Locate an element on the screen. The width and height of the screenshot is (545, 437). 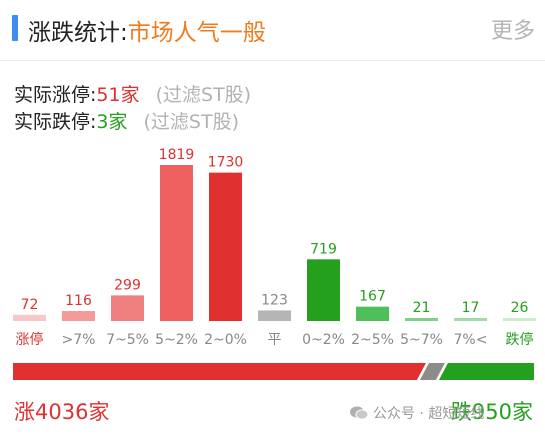
category-label: 7%< is located at coordinates (471, 340).